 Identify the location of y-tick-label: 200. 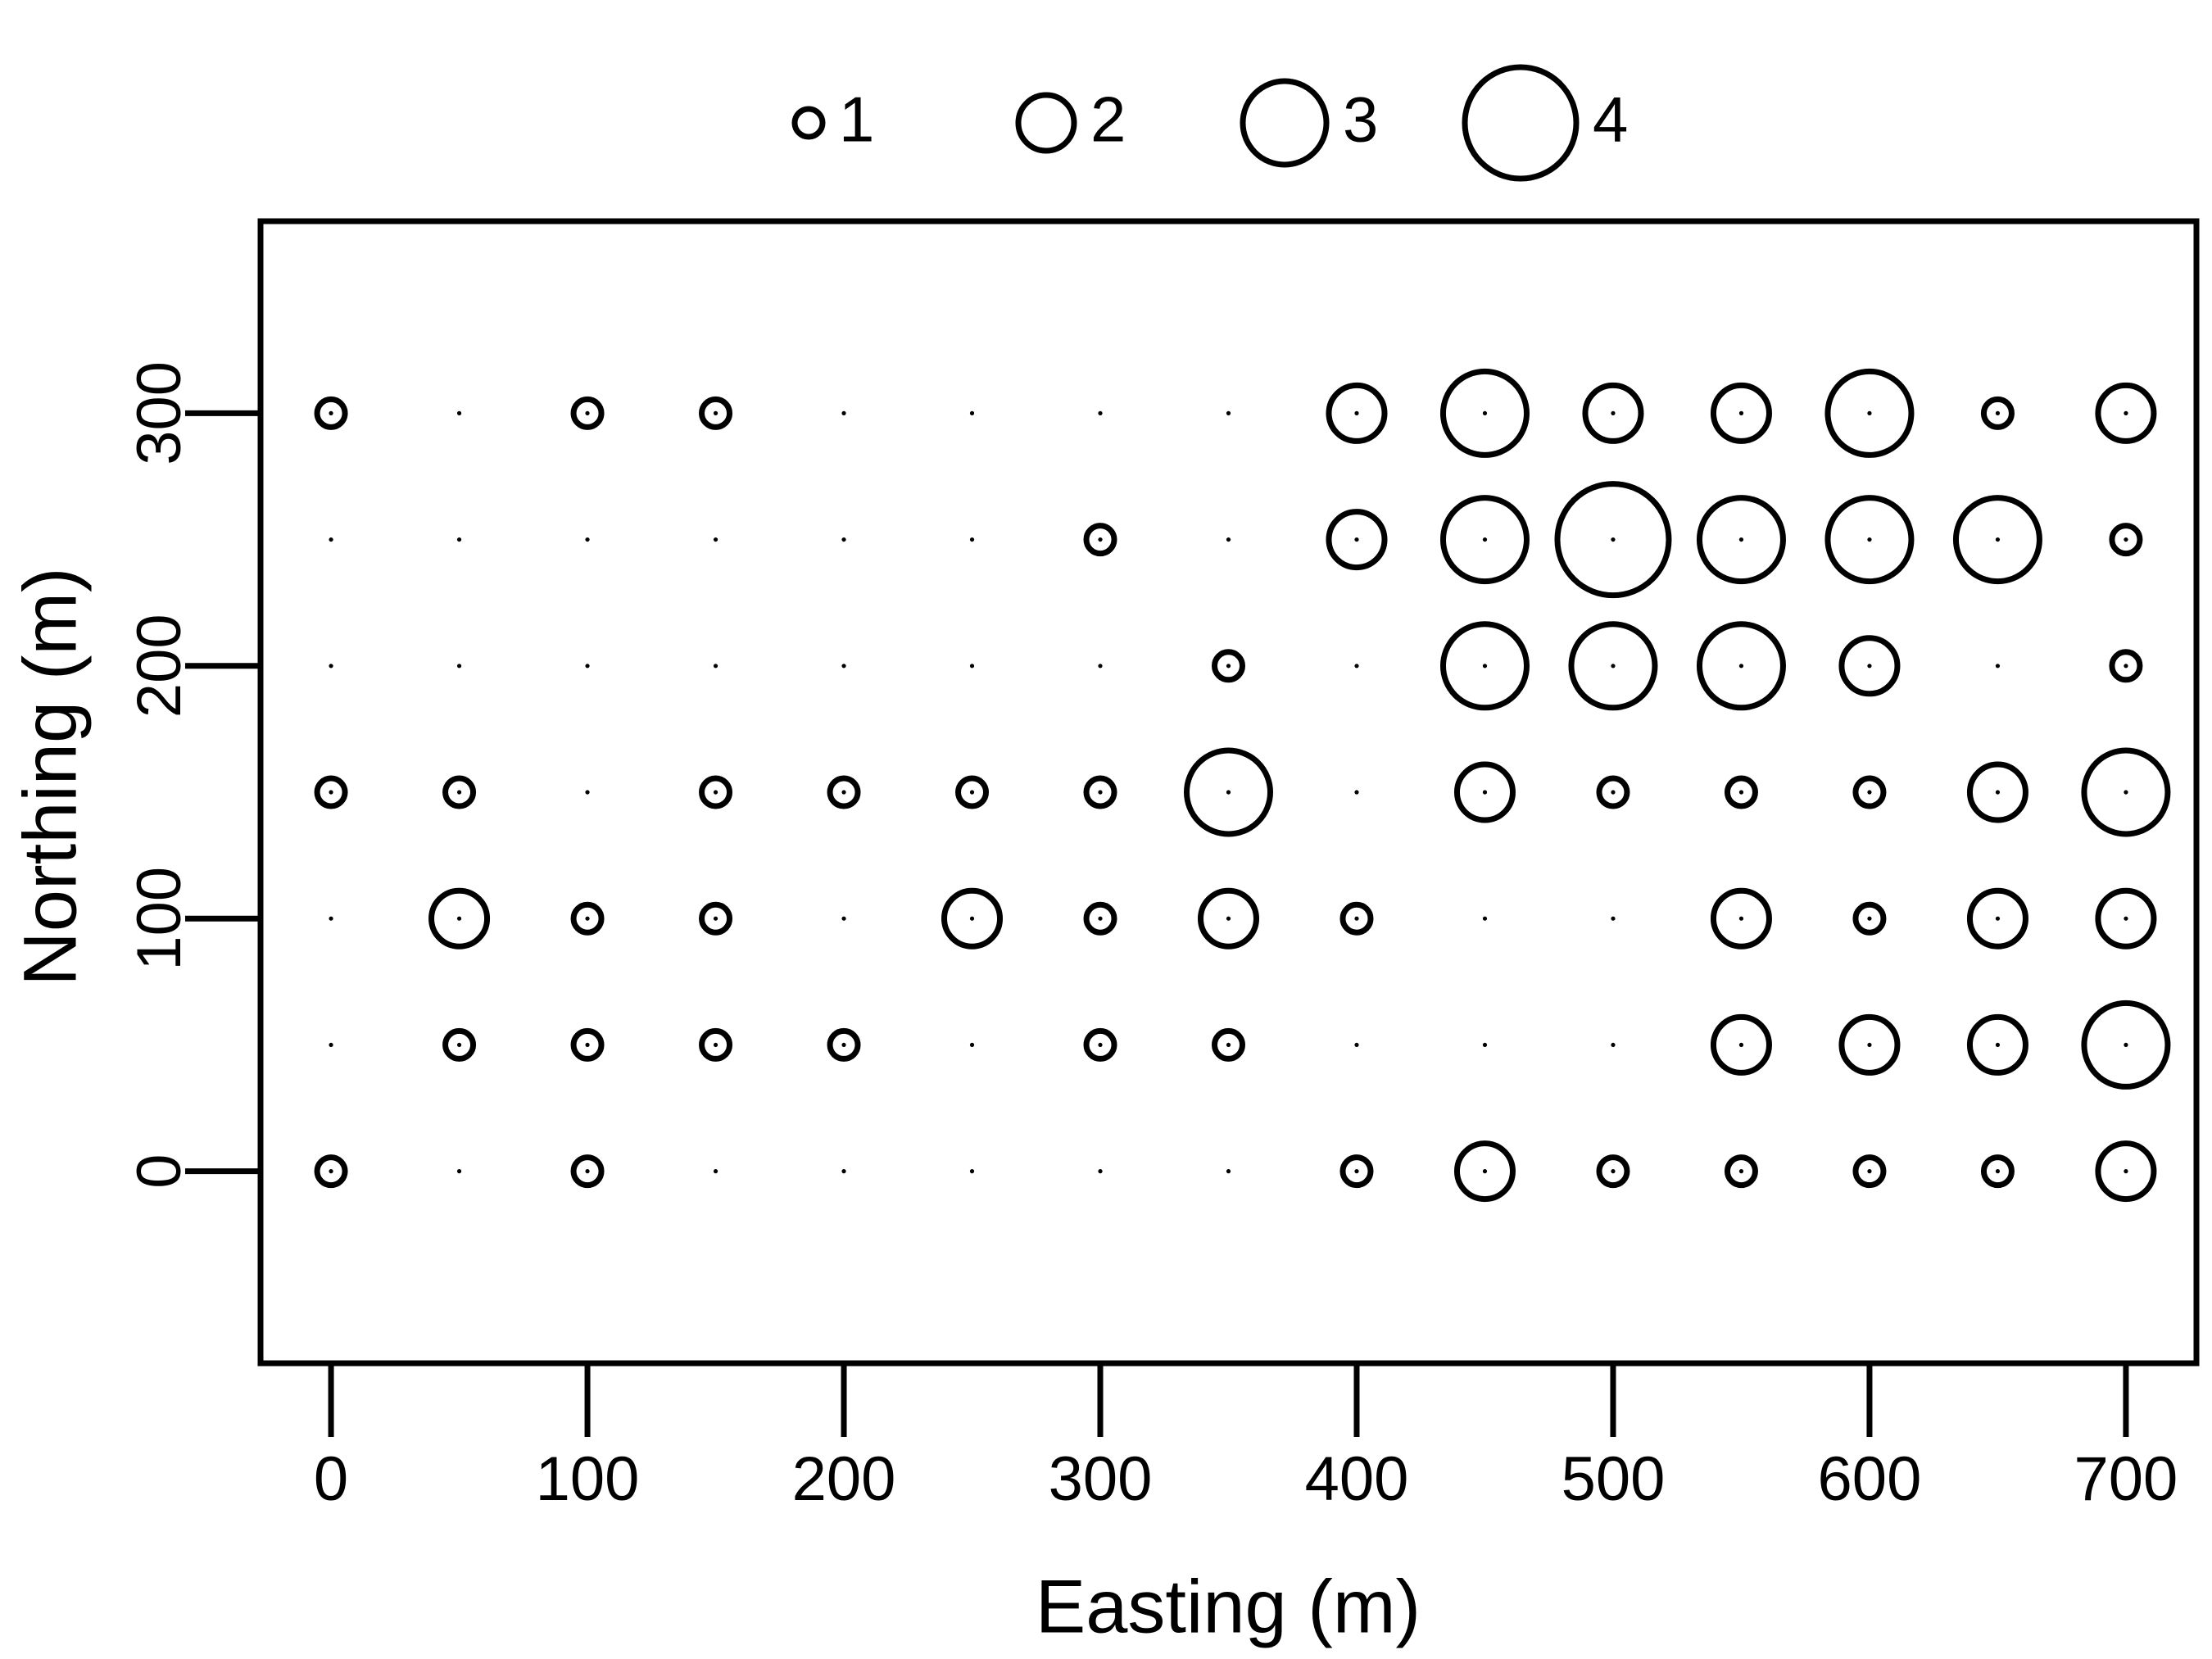
(159, 666).